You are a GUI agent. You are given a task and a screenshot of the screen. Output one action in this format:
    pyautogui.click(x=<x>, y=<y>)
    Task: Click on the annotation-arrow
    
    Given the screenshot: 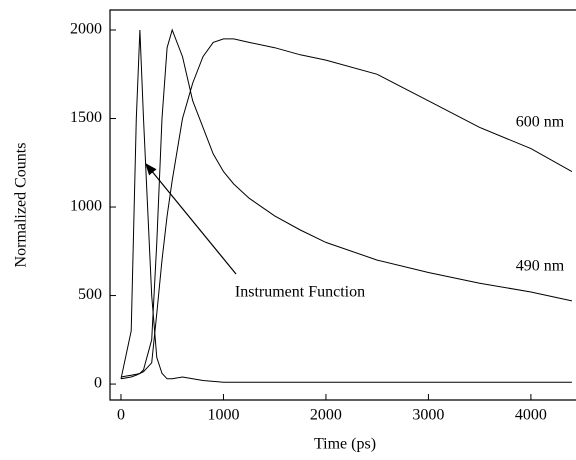 What is the action you would take?
    pyautogui.click(x=191, y=219)
    